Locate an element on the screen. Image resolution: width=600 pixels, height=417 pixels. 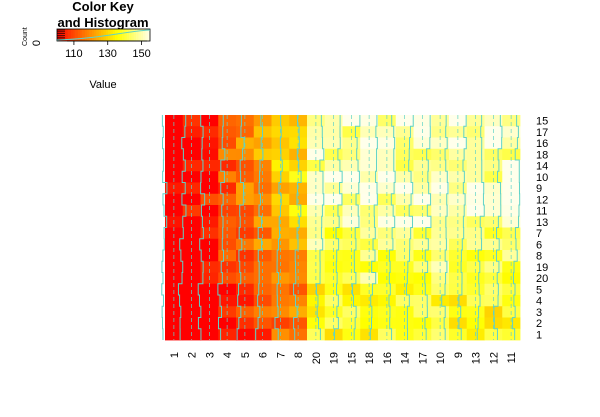
x-tick-label: 2 is located at coordinates (193, 355).